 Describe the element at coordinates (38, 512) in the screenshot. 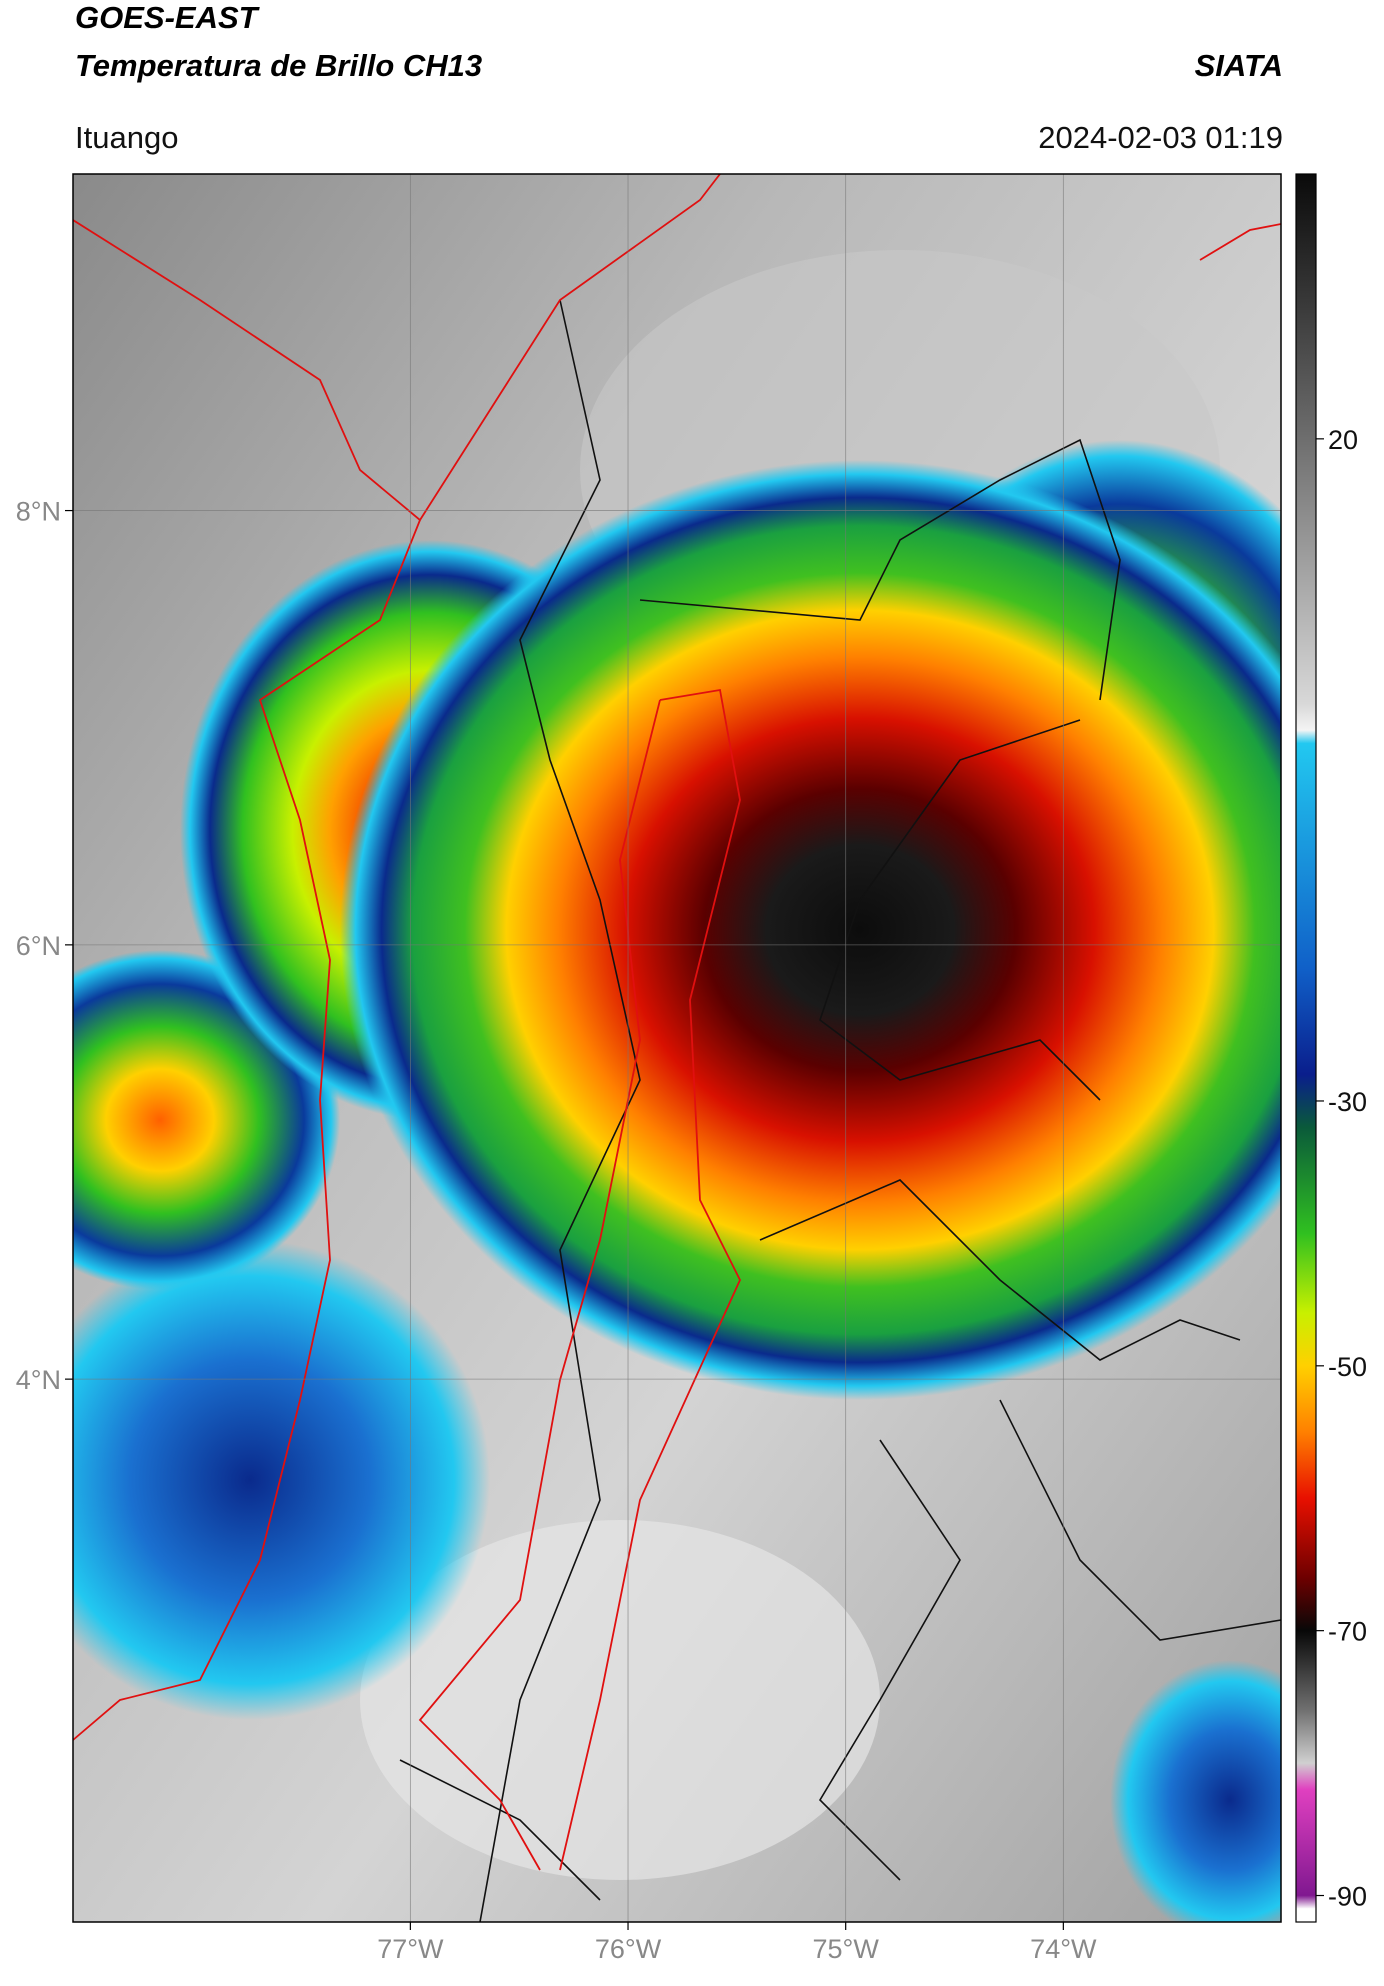

I see `y-tick-label: 8°N` at that location.